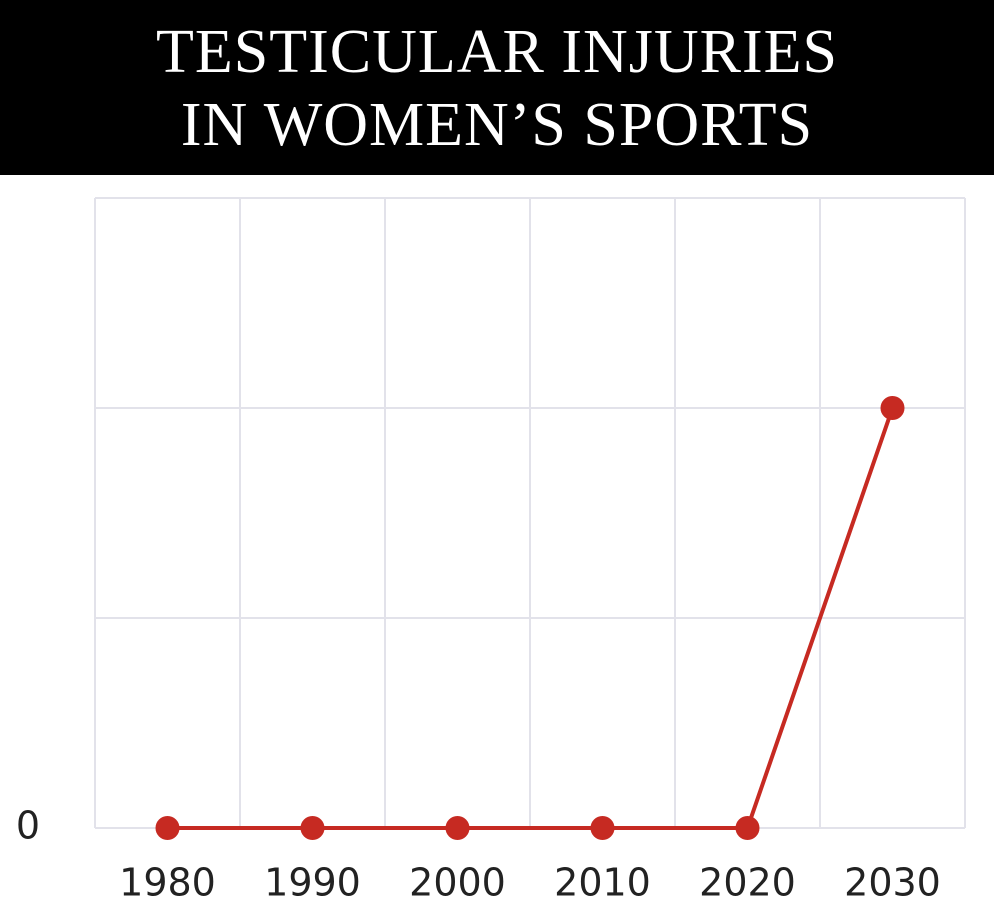 The width and height of the screenshot is (994, 912). Describe the element at coordinates (602, 883) in the screenshot. I see `x-tick-label: 2010` at that location.